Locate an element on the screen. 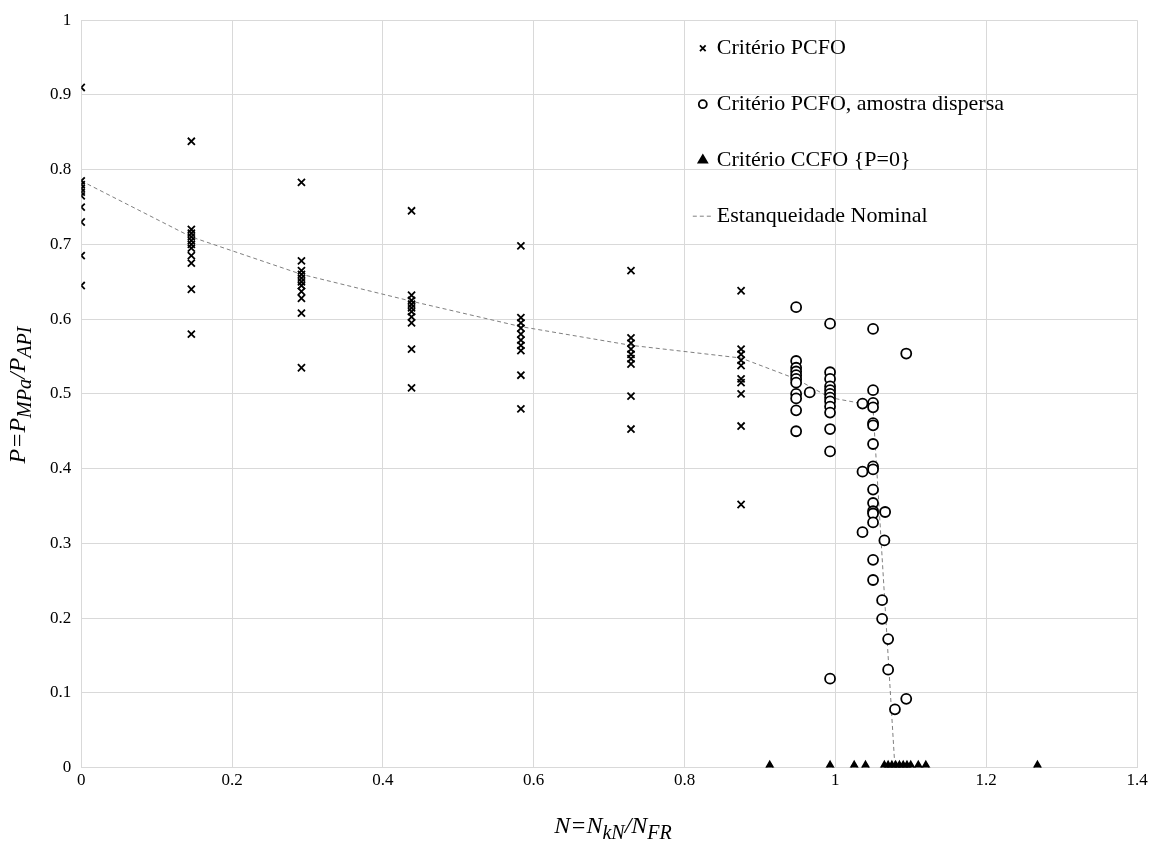 This screenshot has width=1153, height=852. x-tick-label: 1.4 is located at coordinates (1137, 780).